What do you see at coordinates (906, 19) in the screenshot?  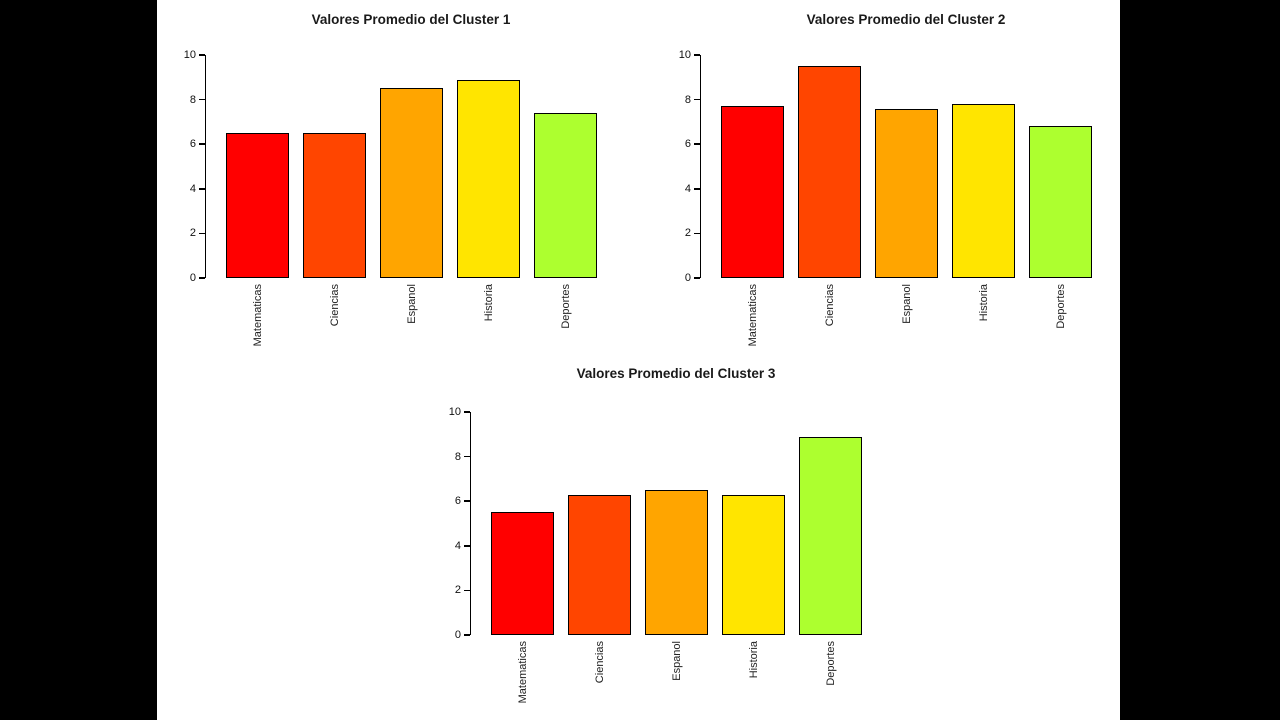 I see `chart-title: Valores Promedio del Cluster 2` at bounding box center [906, 19].